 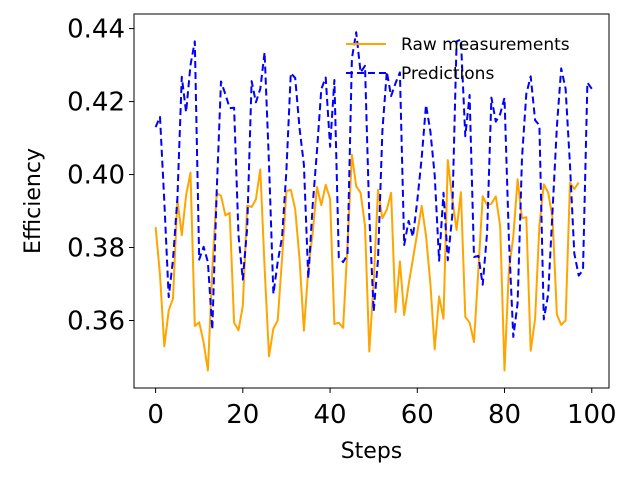 What do you see at coordinates (485, 45) in the screenshot?
I see `legend-label-1: Raw measurements` at bounding box center [485, 45].